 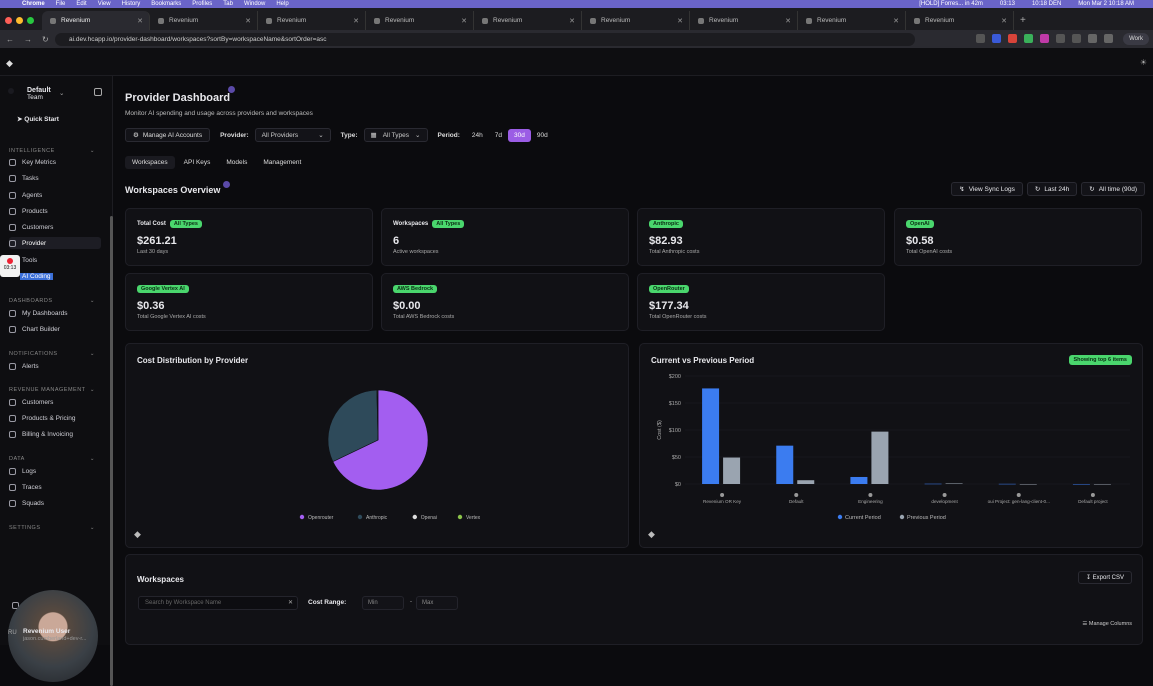 I want to click on sidebar-item-products-pricing: Products & Pricing, so click(x=55, y=418).